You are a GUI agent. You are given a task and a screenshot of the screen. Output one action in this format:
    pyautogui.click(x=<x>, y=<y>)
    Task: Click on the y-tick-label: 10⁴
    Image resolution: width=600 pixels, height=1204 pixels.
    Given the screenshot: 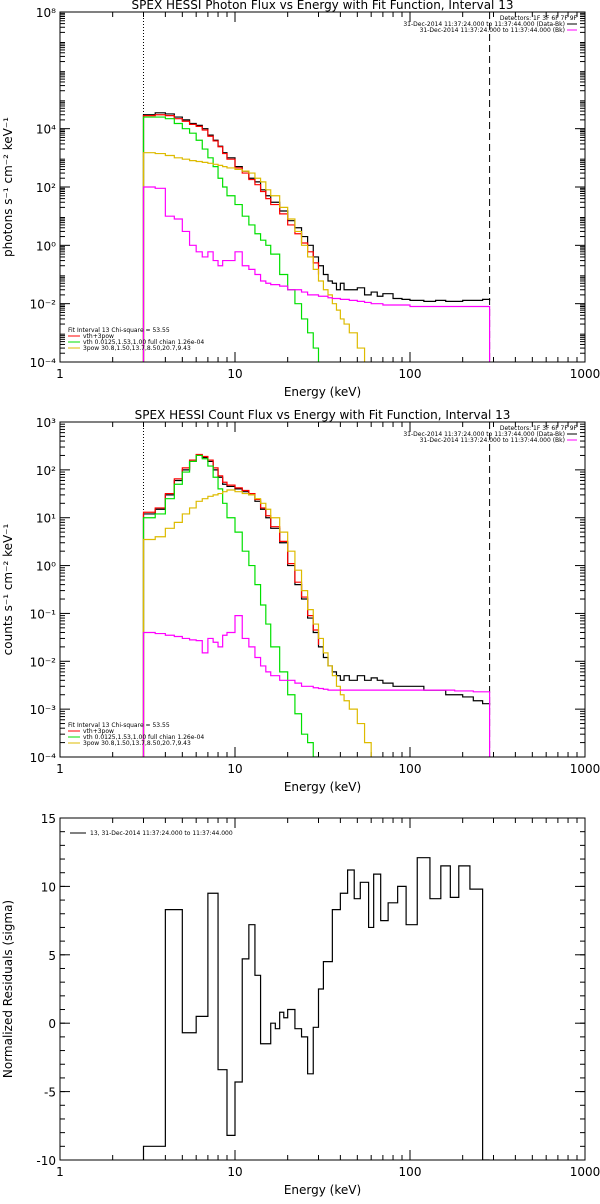 What is the action you would take?
    pyautogui.click(x=46, y=130)
    